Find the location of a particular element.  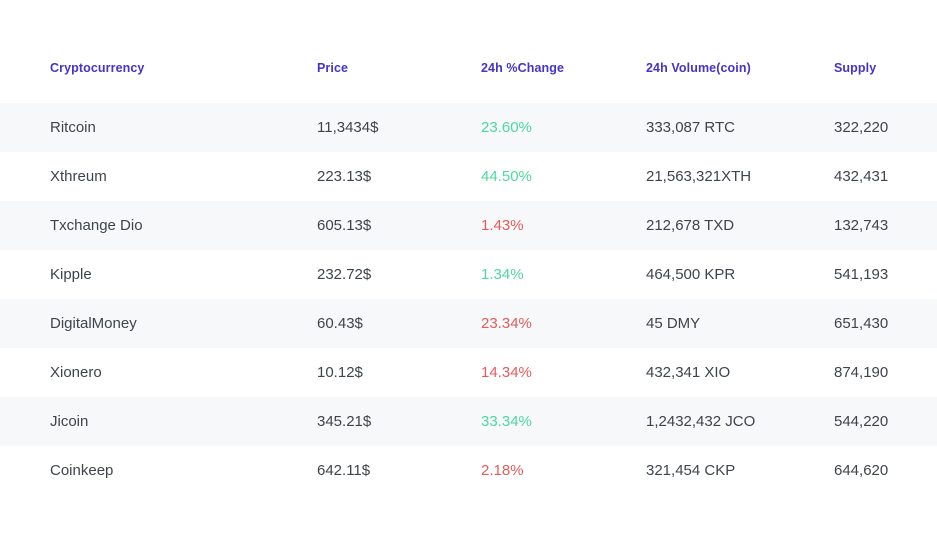

coin-price: 10.12$ is located at coordinates (340, 372).